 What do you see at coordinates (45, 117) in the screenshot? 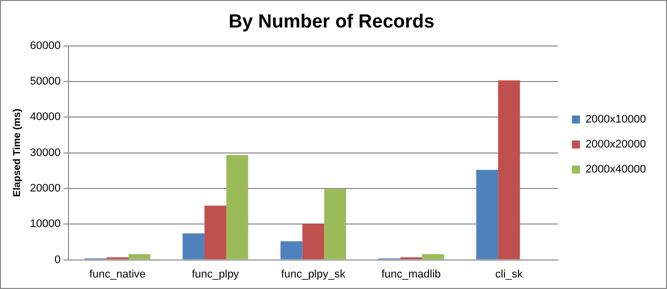
I see `y-tick-label: 40000` at bounding box center [45, 117].